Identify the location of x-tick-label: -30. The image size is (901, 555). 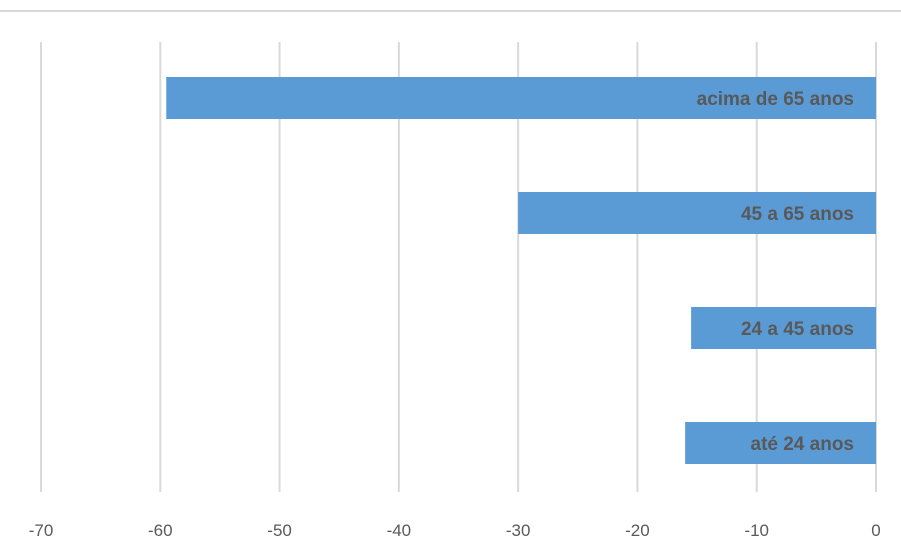
(518, 530).